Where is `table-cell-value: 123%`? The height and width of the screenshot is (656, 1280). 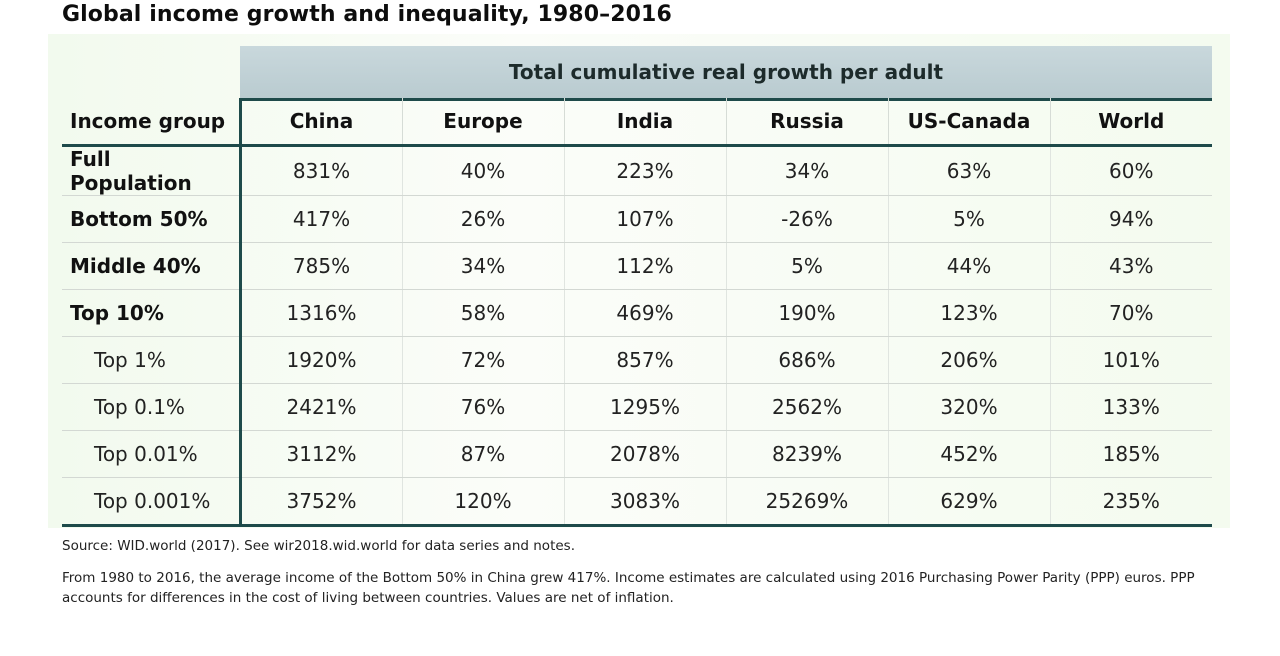
table-cell-value: 123% is located at coordinates (968, 313).